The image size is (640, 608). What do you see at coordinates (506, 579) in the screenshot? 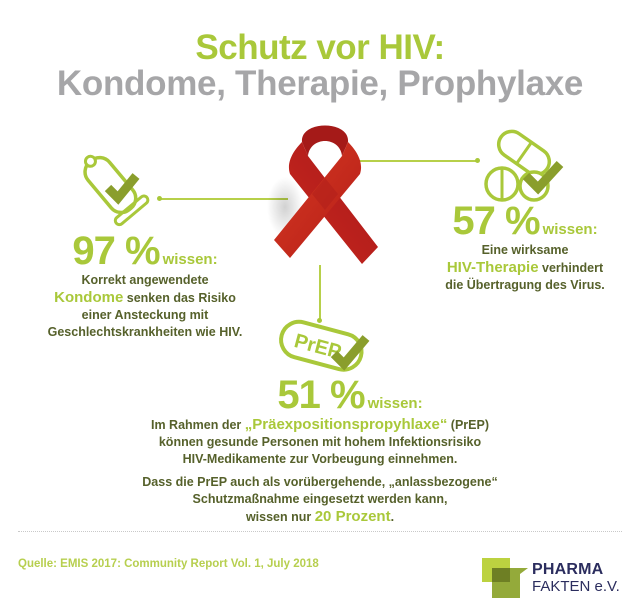
I see `pharma-fakten-logo-icon` at bounding box center [506, 579].